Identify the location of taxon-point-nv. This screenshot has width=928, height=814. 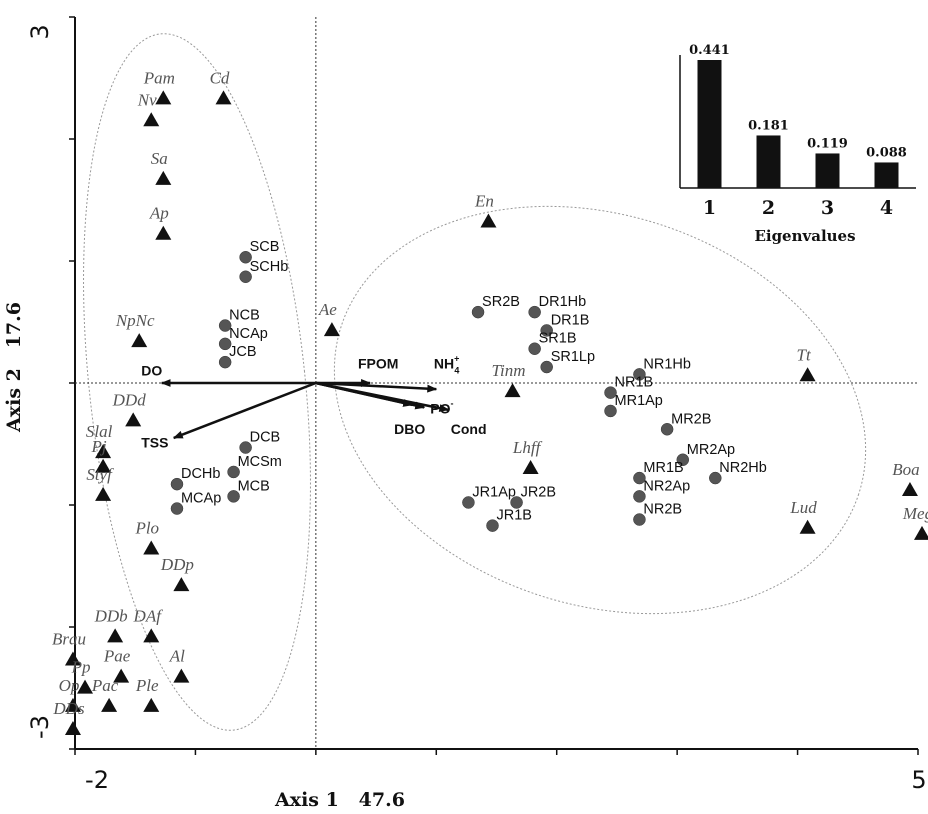
(151, 119).